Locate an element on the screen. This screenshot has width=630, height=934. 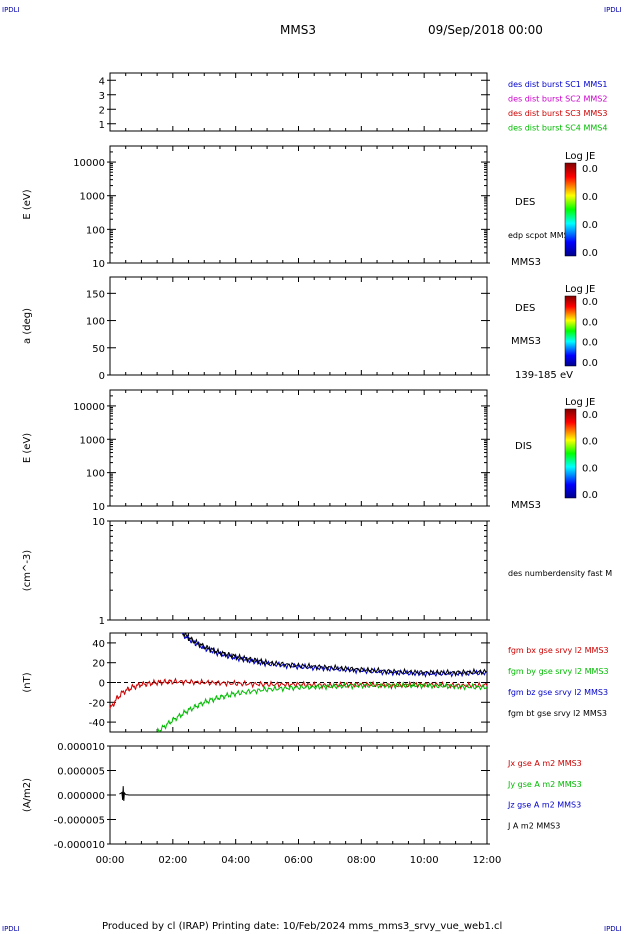
panel3-side-label: MMS3 is located at coordinates (526, 341).